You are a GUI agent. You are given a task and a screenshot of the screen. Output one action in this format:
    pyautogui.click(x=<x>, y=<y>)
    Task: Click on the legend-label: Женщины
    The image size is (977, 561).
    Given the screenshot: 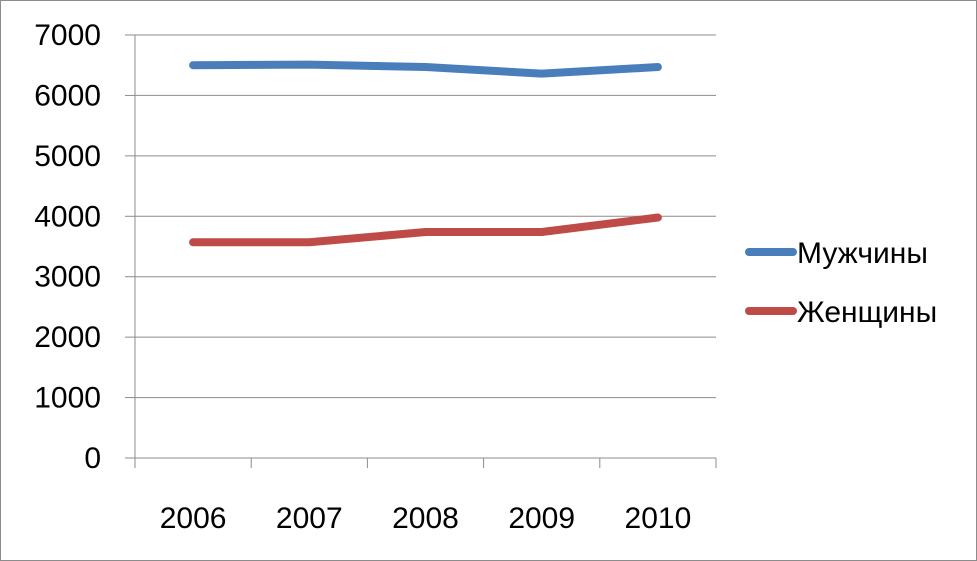 What is the action you would take?
    pyautogui.click(x=867, y=312)
    